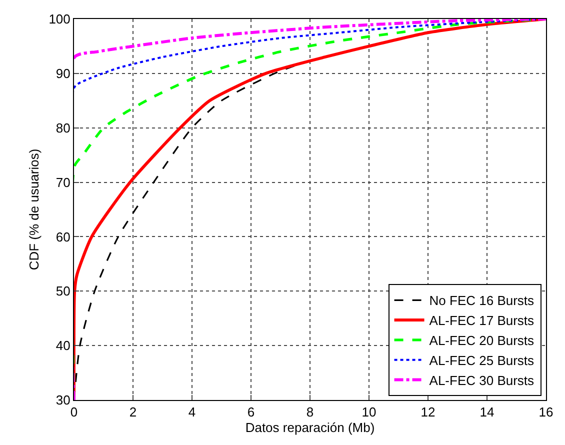 This screenshot has width=565, height=445. Describe the element at coordinates (482, 300) in the screenshot. I see `legend-label: No FEC 16 Bursts` at that location.